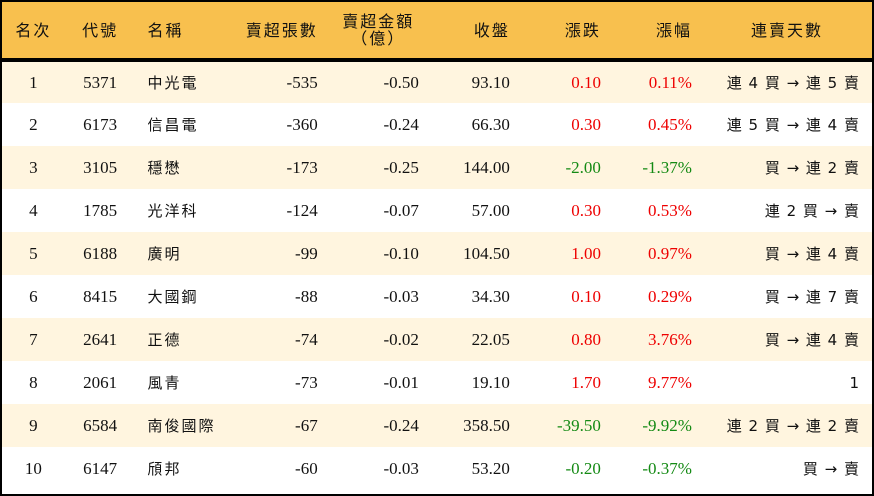 The width and height of the screenshot is (874, 496). What do you see at coordinates (854, 382) in the screenshot?
I see `streak-cell: 1` at bounding box center [854, 382].